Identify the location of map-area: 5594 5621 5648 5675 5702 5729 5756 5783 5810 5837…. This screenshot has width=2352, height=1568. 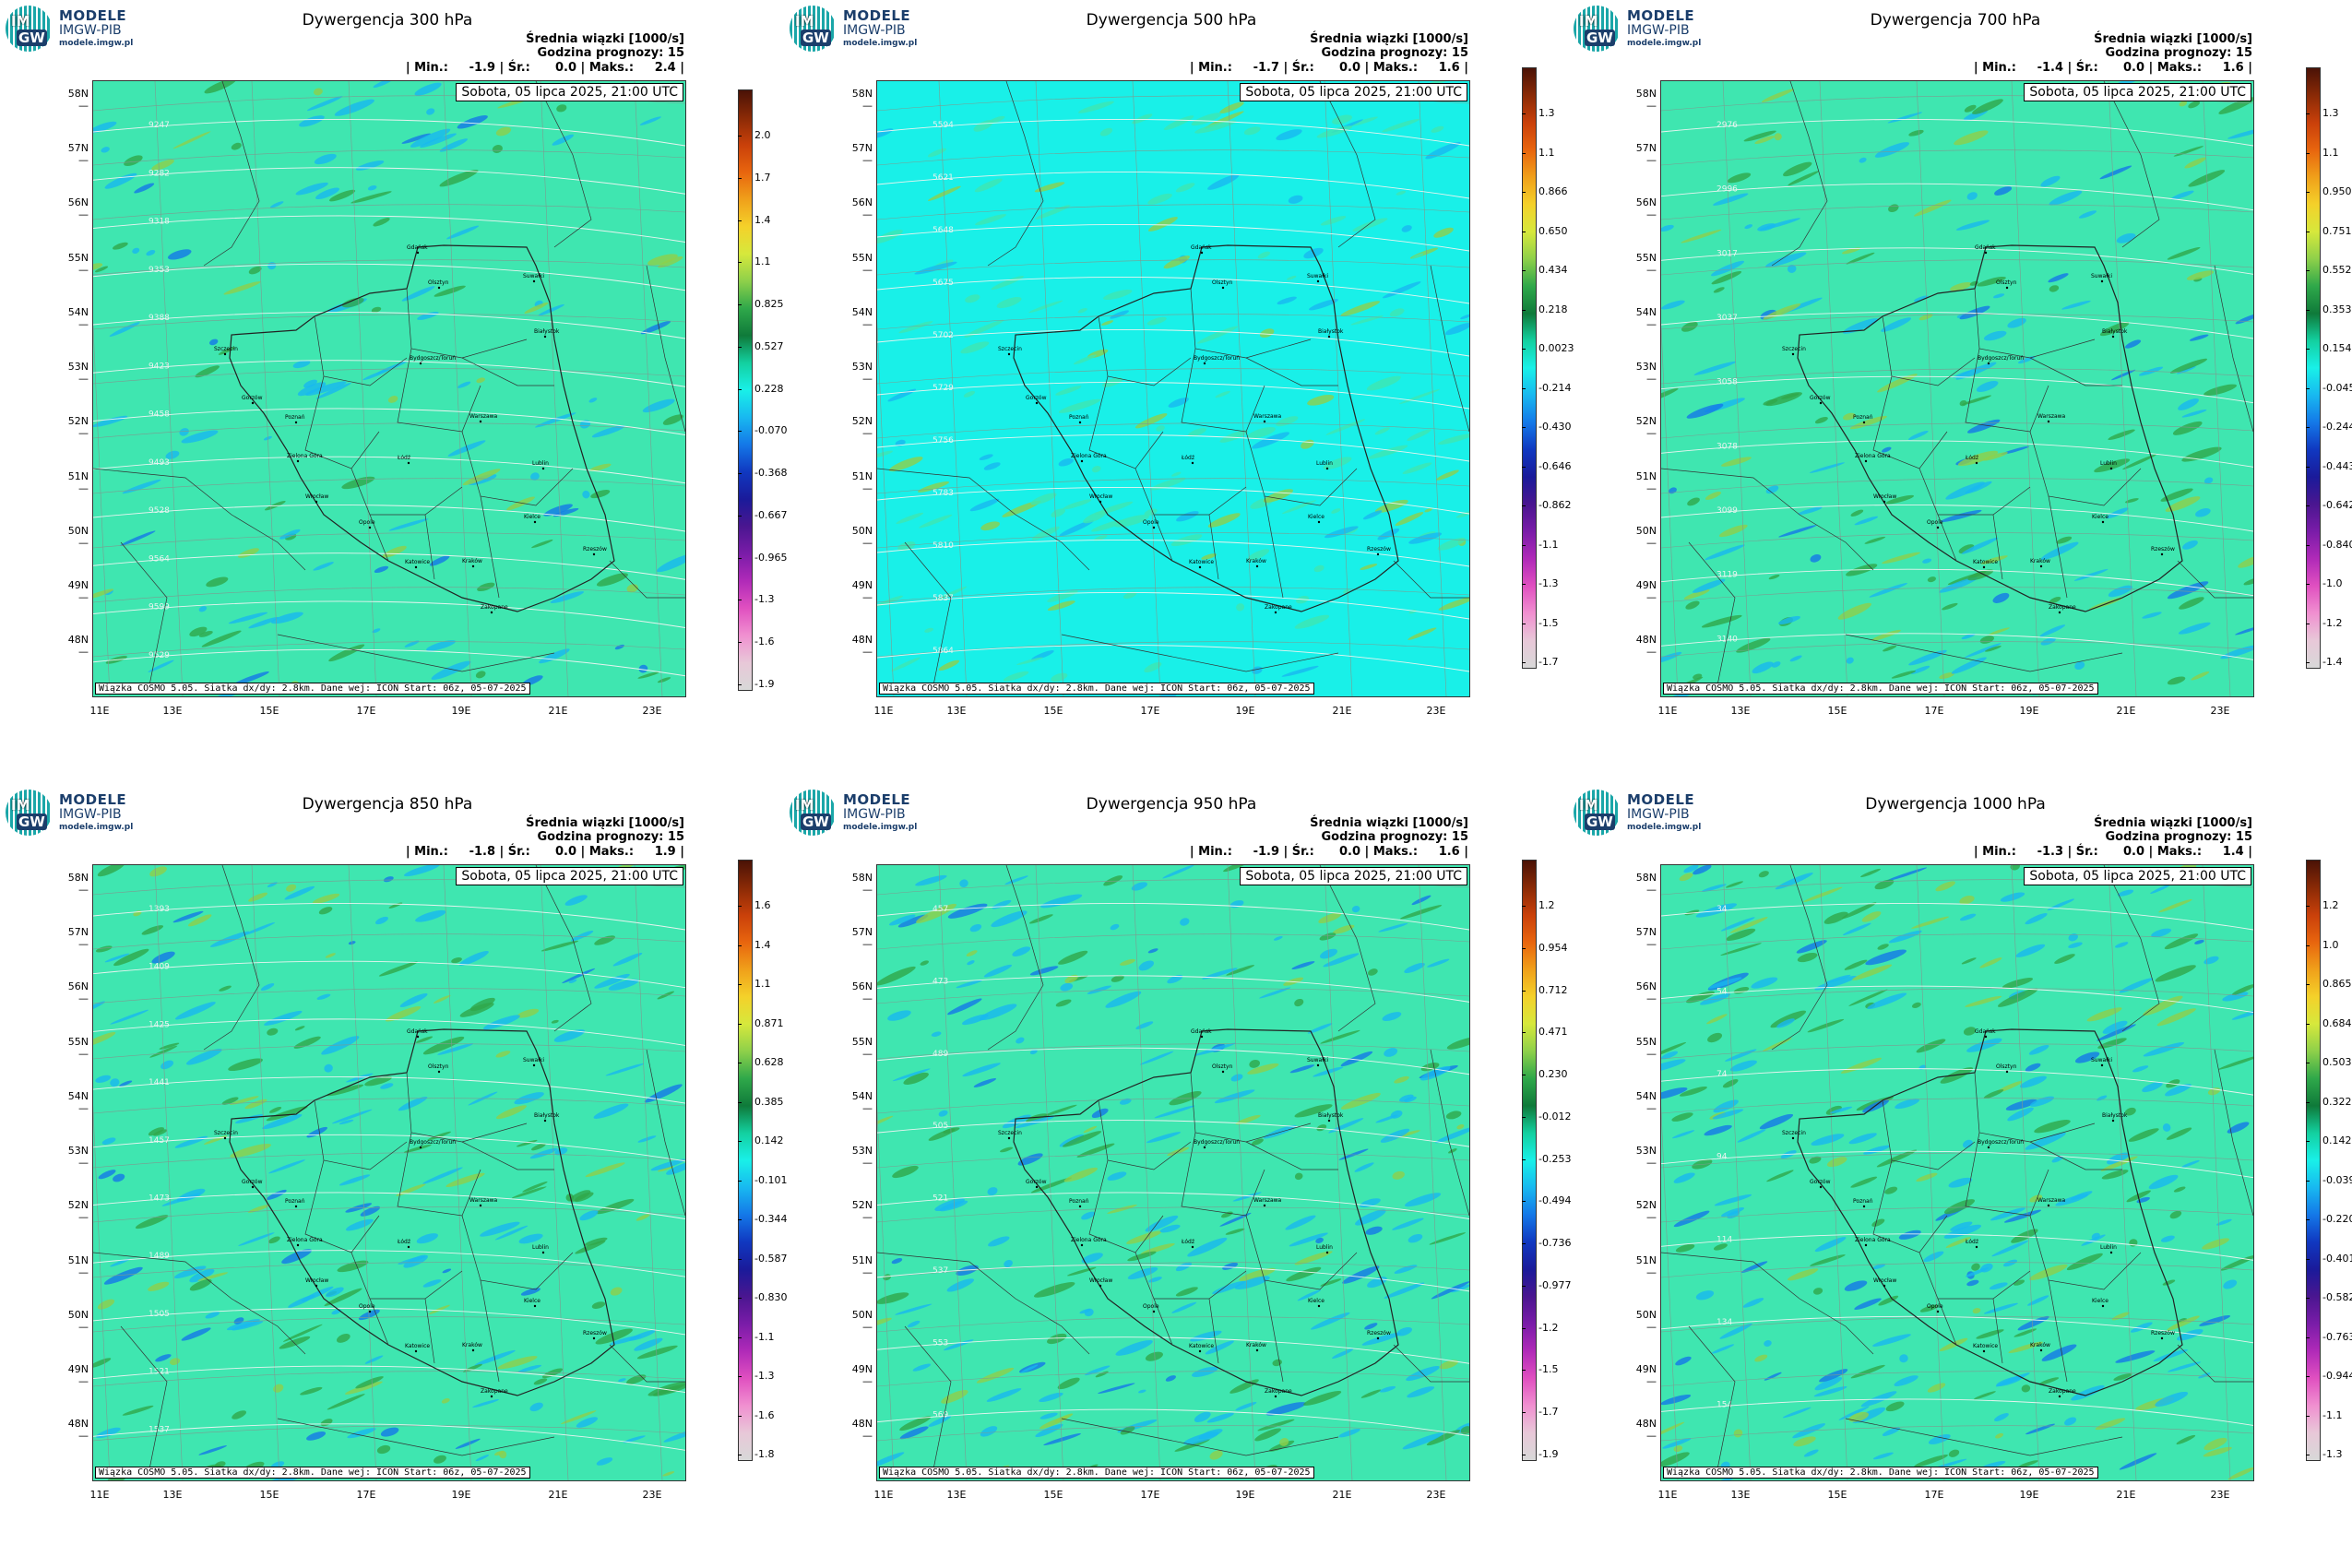
(1173, 388).